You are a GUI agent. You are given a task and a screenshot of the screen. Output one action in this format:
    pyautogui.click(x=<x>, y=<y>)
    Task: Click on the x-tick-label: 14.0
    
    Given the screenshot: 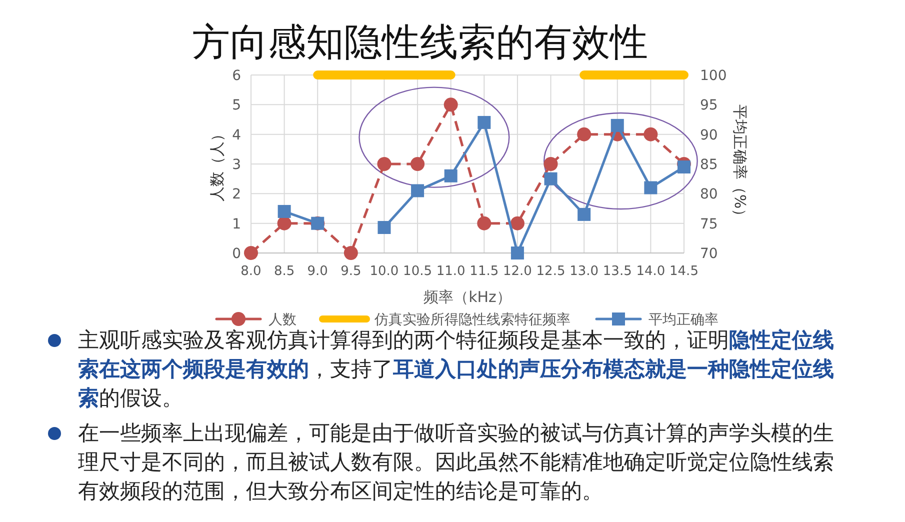 What is the action you would take?
    pyautogui.click(x=651, y=271)
    